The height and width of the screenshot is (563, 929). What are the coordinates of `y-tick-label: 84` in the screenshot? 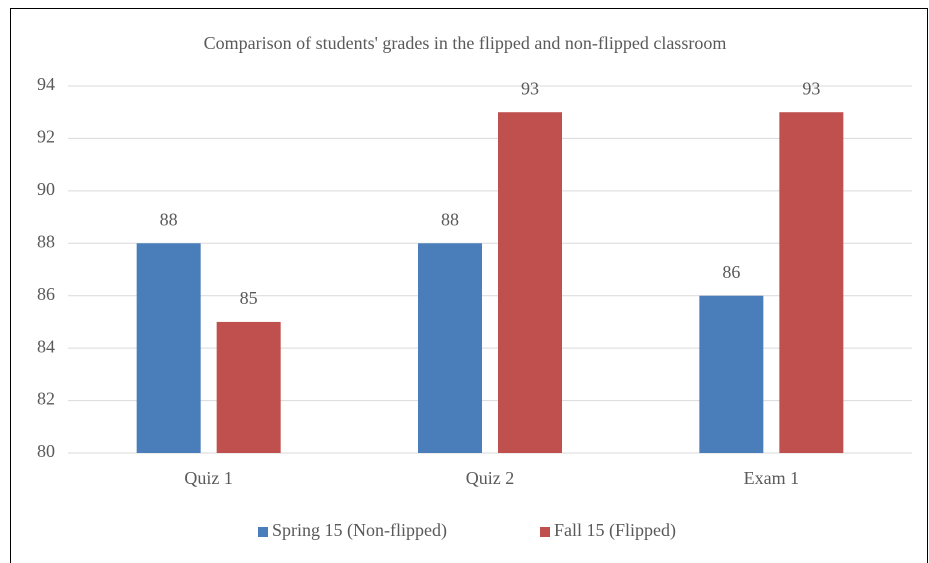 It's located at (46, 346).